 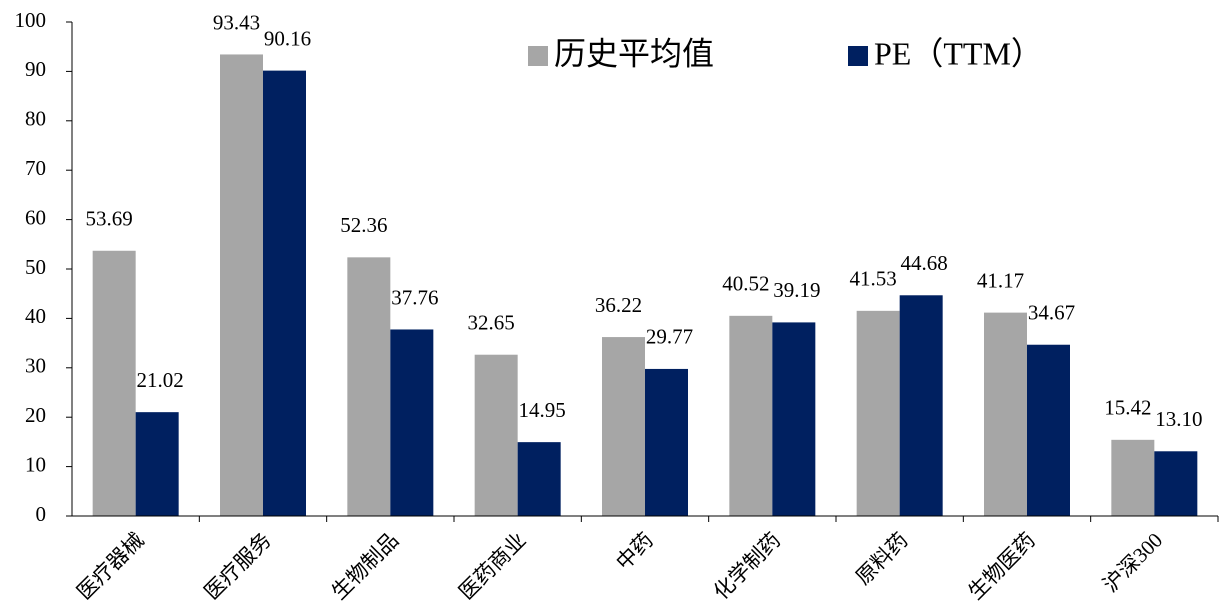 What do you see at coordinates (542, 410) in the screenshot?
I see `data-label: 14.95` at bounding box center [542, 410].